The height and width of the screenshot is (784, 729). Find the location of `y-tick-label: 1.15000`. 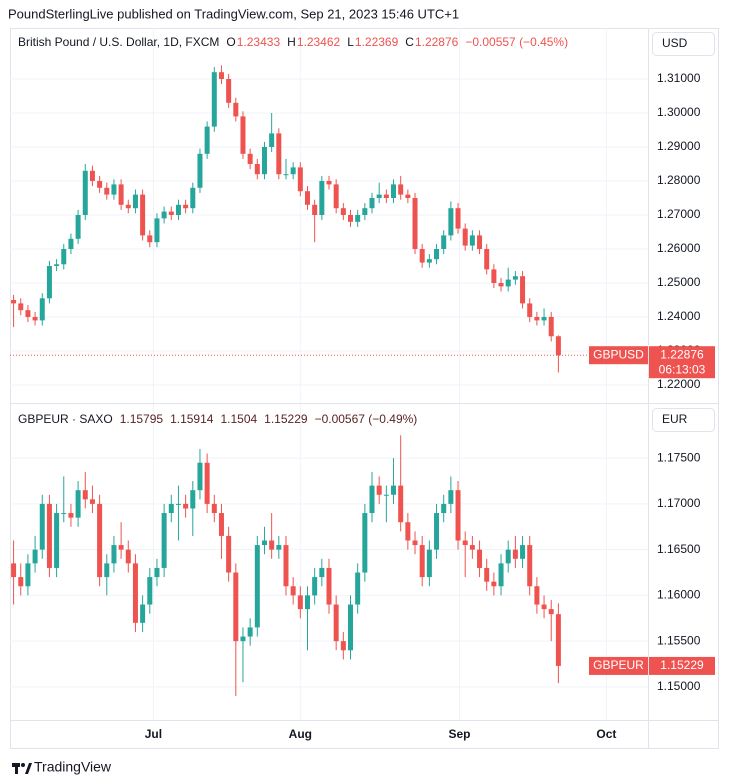

y-tick-label: 1.15000 is located at coordinates (679, 686).